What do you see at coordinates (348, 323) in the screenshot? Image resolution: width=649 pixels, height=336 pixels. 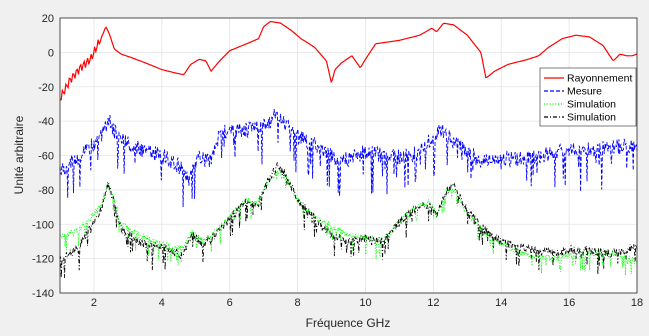 I see `x-axis-label: Fréquence GHz` at bounding box center [348, 323].